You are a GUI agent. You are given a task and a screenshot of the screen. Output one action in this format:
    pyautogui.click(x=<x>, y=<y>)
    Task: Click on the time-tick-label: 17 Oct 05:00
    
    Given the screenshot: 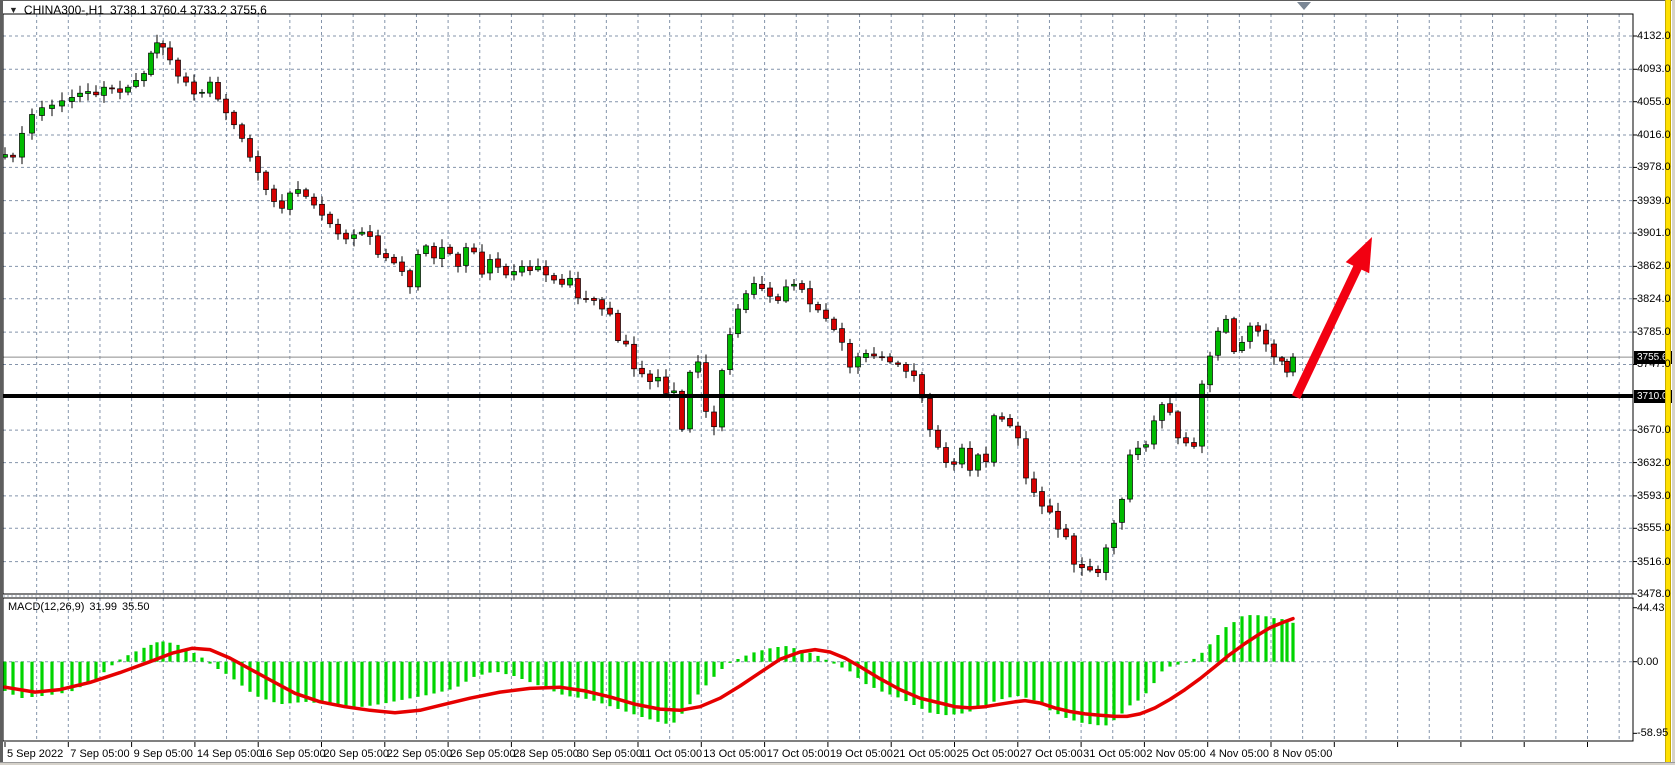 What is the action you would take?
    pyautogui.click(x=798, y=754)
    